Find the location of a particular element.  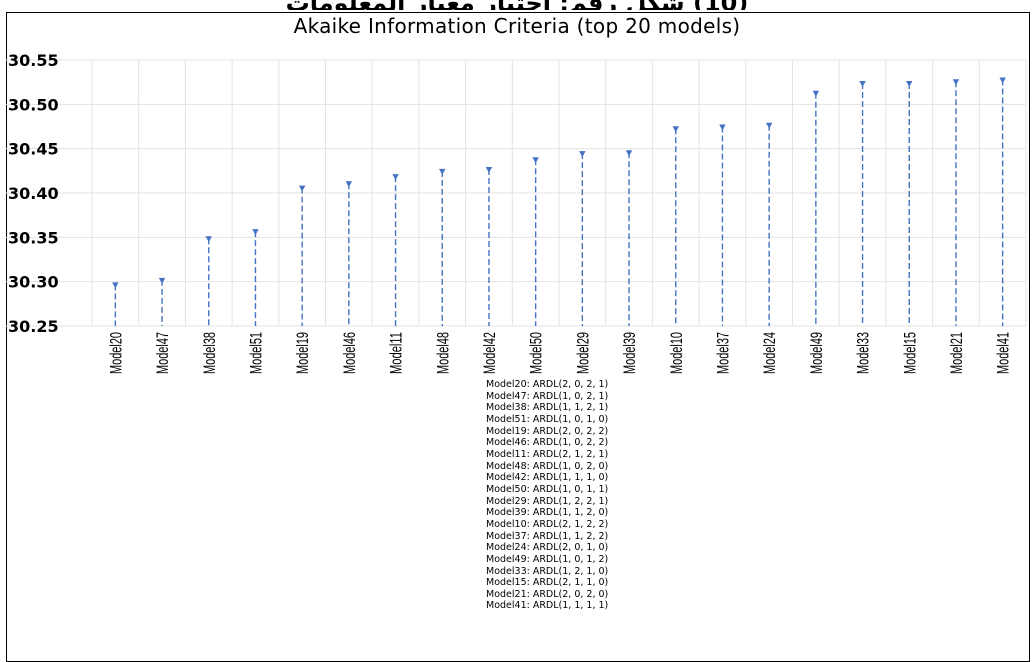

model-spec-line: Model46: ARDL(1, 0, 2, 2) is located at coordinates (547, 443).